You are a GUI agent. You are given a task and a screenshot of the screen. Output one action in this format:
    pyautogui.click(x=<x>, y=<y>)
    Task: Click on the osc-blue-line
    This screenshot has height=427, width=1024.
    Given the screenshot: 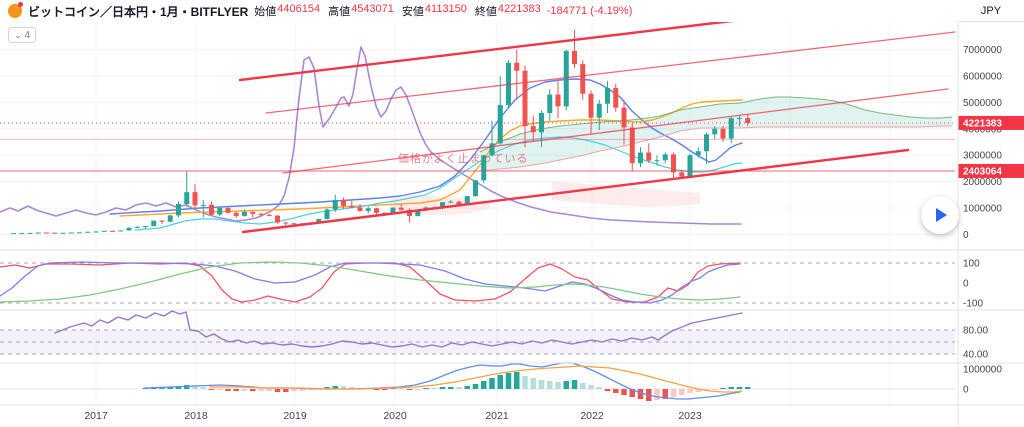 What is the action you would take?
    pyautogui.click(x=370, y=282)
    